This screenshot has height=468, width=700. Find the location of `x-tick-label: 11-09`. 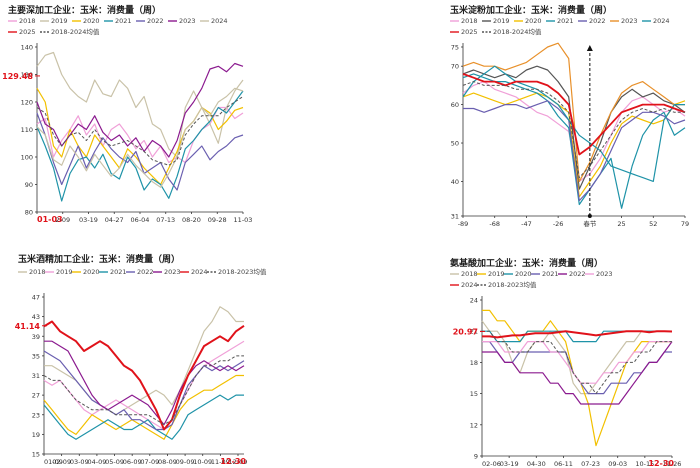

x-tick-label: 11-09 is located at coordinates (220, 462).